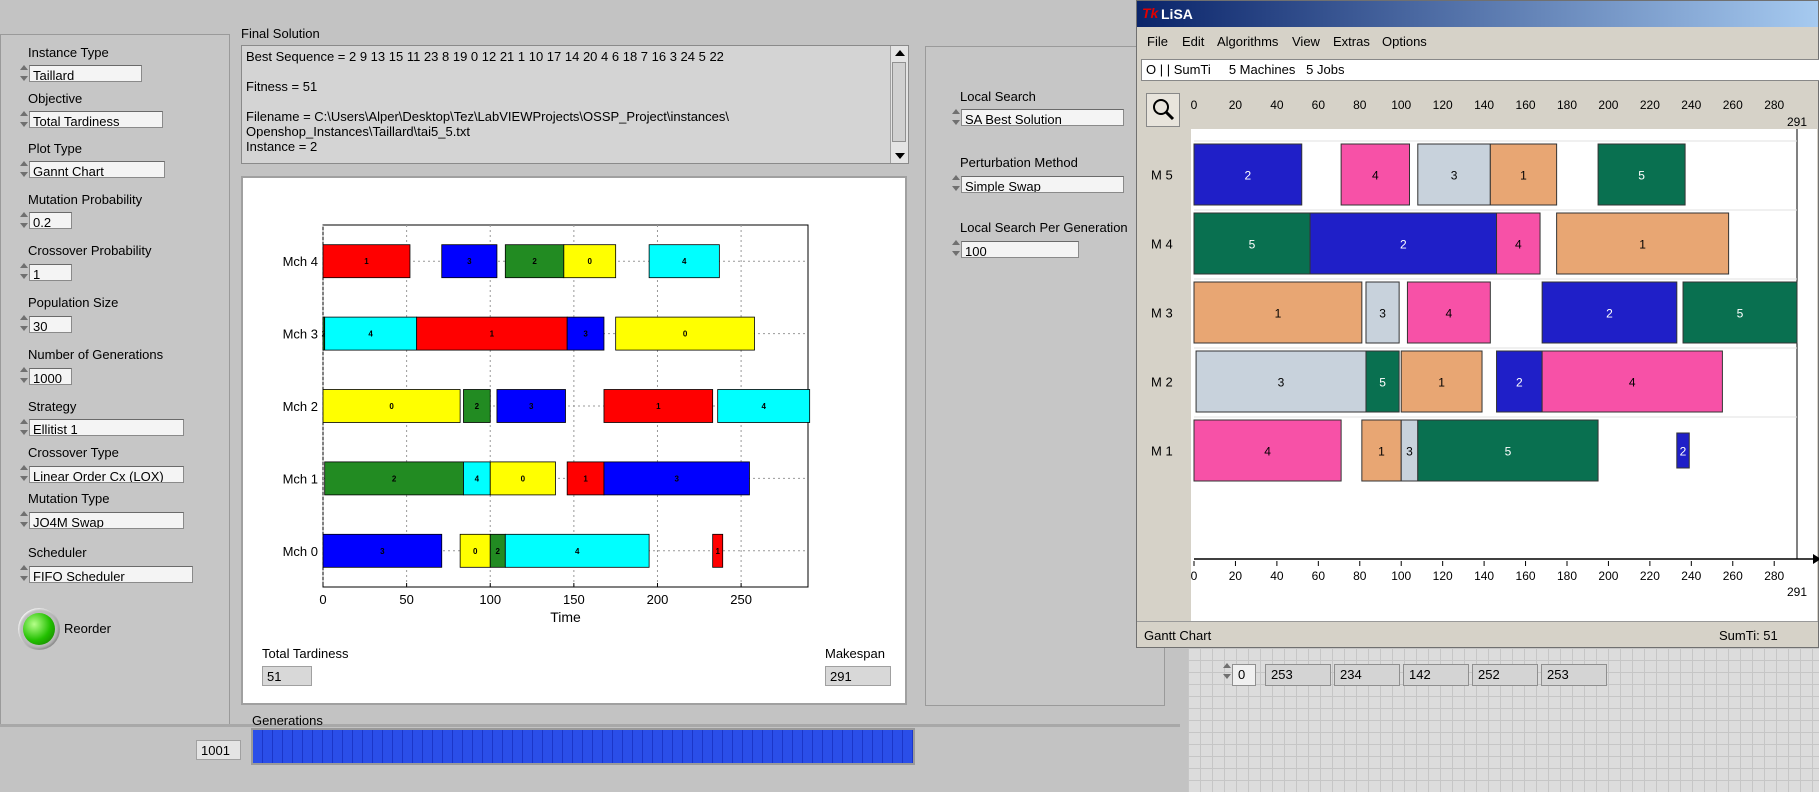 The image size is (1819, 792). Describe the element at coordinates (1163, 110) in the screenshot. I see `lisa-zoom-button` at that location.